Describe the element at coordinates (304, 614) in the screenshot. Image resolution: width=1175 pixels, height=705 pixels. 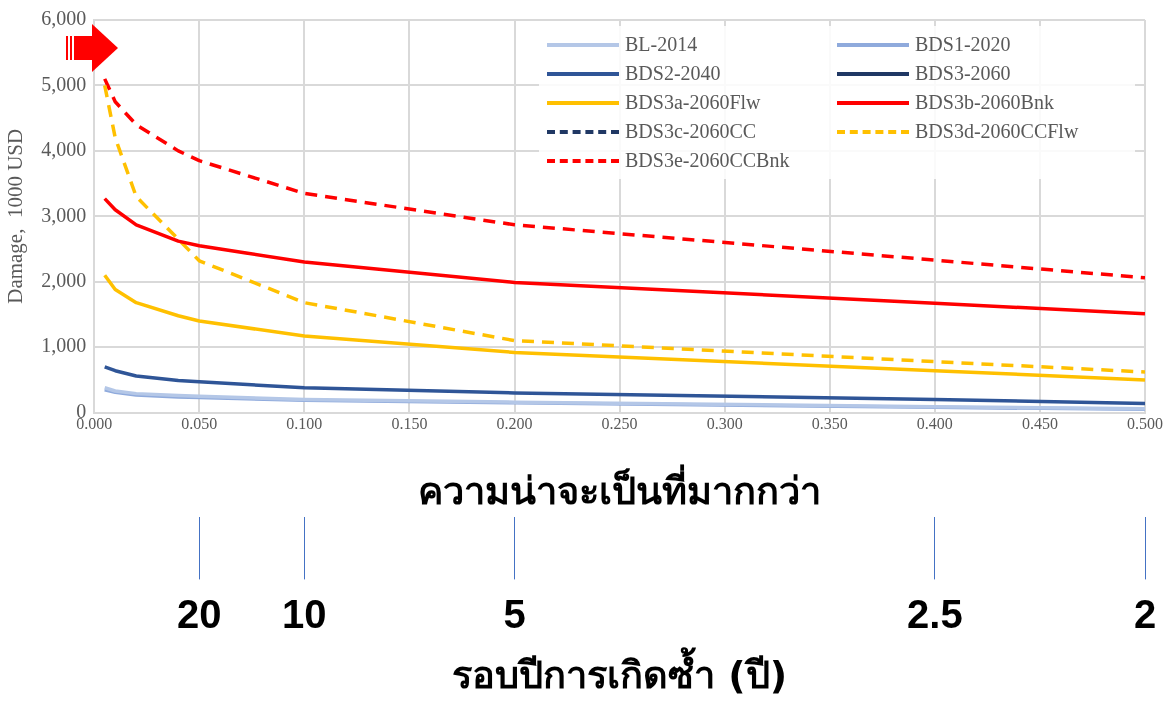
I see `annotation: 10` at that location.